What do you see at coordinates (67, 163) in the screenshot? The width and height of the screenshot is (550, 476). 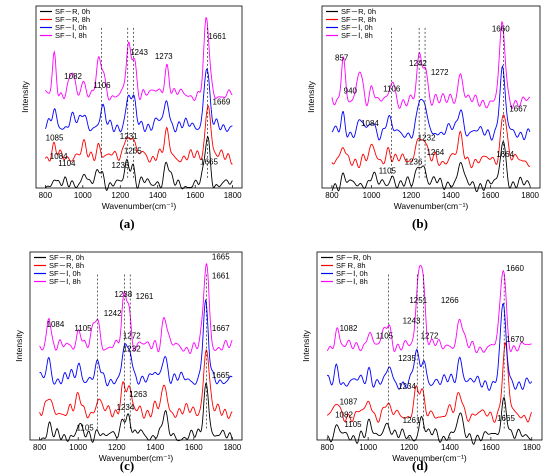 I see `peak-annotation: 1104` at bounding box center [67, 163].